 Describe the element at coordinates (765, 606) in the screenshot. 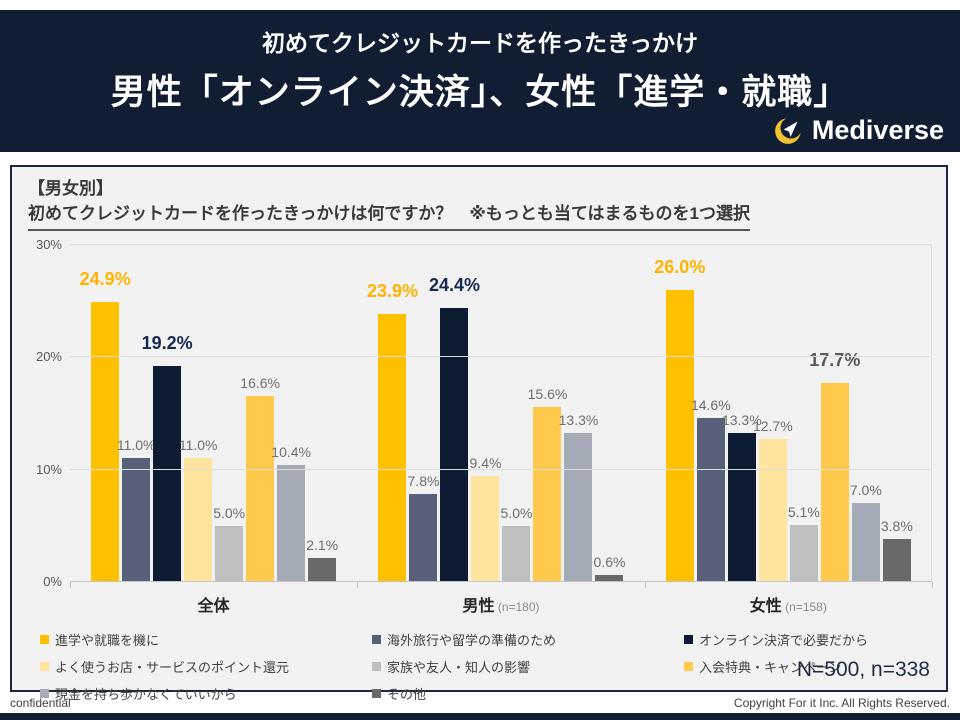

I see `group-name: 女性` at that location.